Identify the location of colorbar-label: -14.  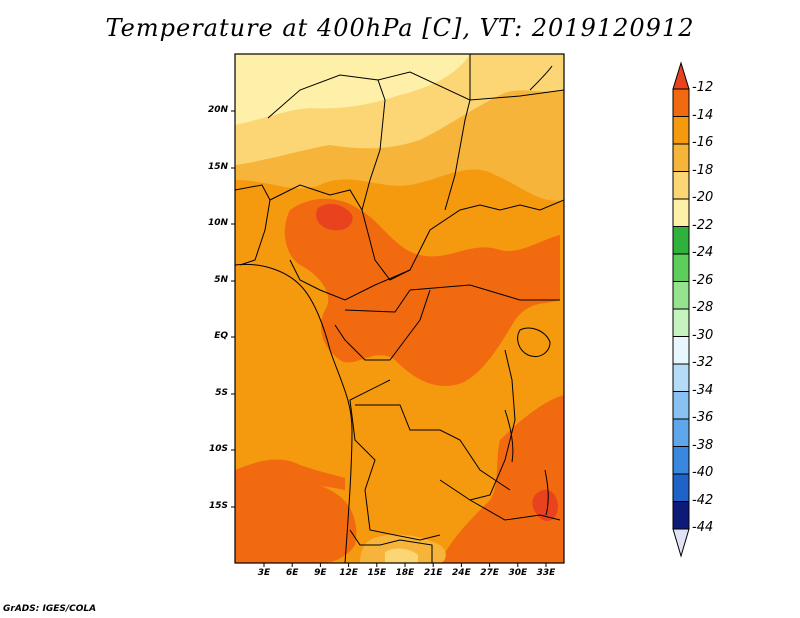
(703, 115).